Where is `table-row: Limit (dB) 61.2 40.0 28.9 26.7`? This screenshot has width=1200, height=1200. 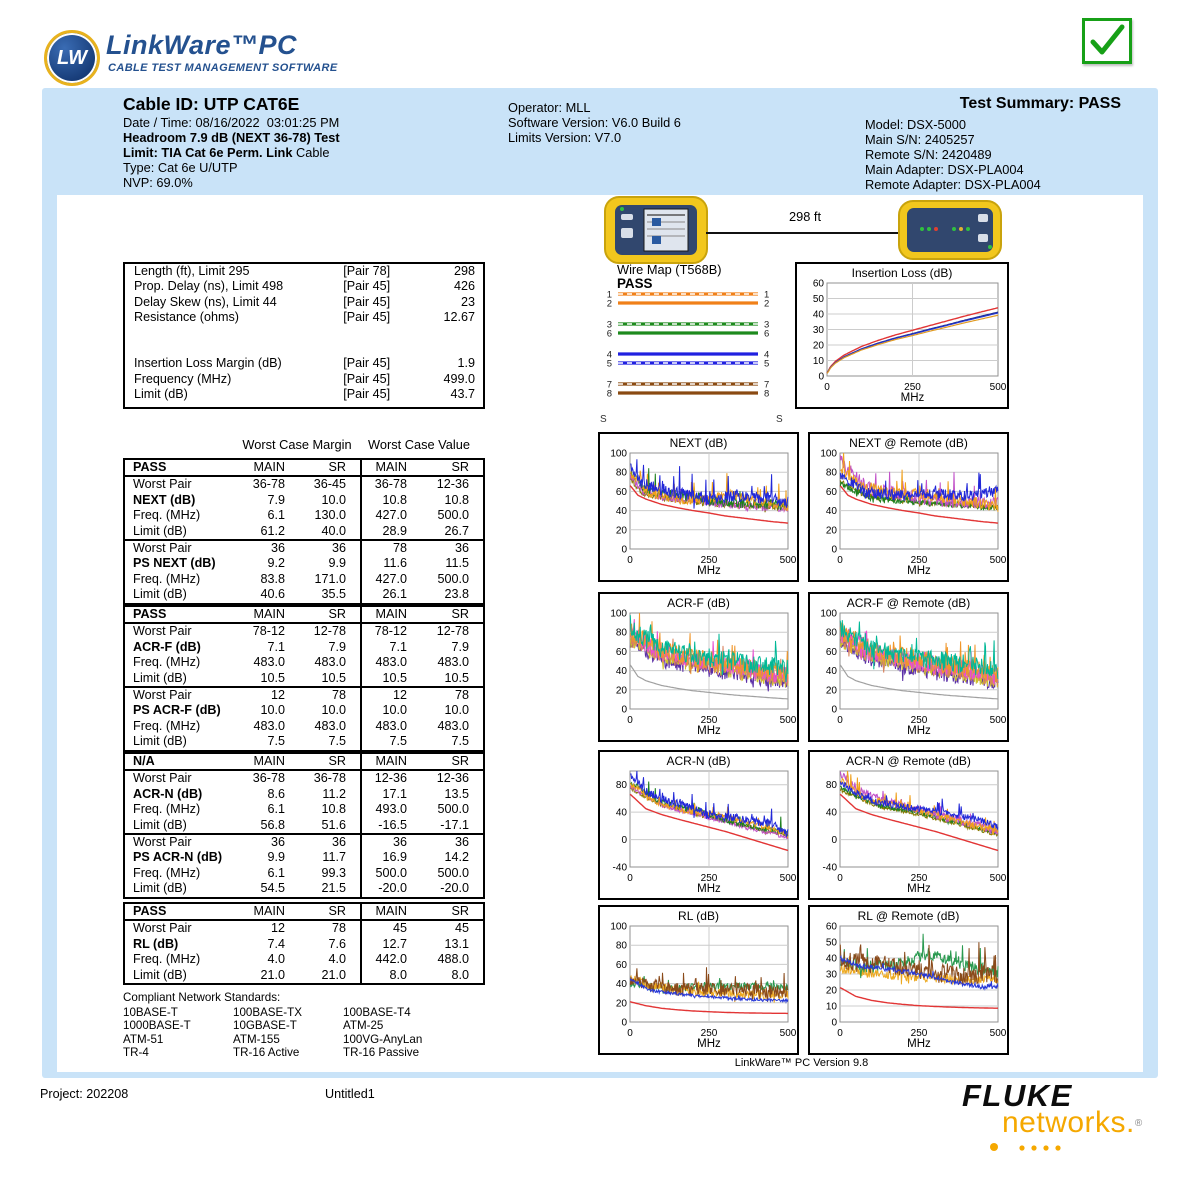
table-row: Limit (dB) 61.2 40.0 28.9 26.7 is located at coordinates (304, 532).